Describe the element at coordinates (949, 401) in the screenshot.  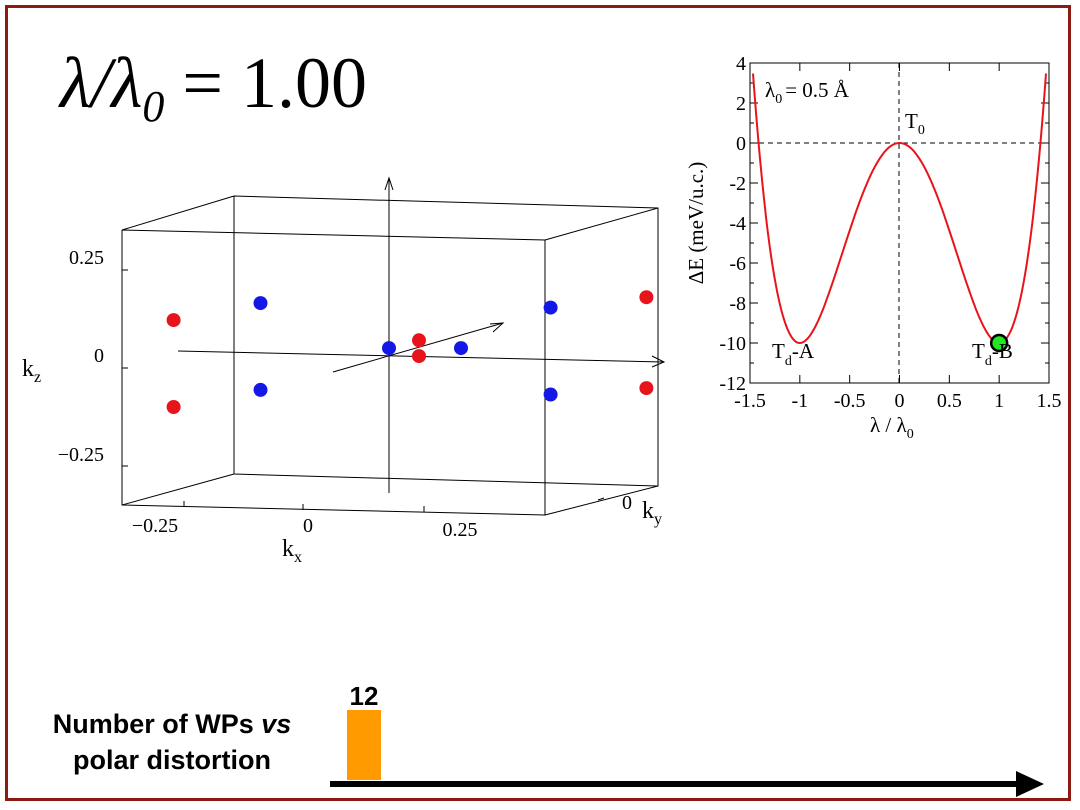
I see `x-tick-label: 0.5` at that location.